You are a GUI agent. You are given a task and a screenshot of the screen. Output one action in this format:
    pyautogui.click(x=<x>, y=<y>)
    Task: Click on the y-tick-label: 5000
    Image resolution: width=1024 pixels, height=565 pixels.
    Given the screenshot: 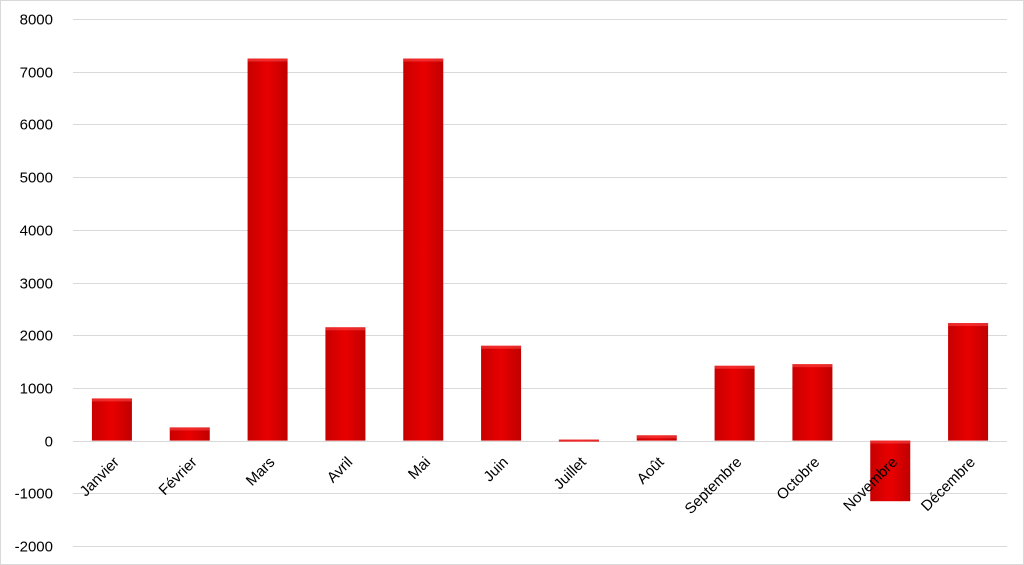 What is the action you would take?
    pyautogui.click(x=36, y=178)
    